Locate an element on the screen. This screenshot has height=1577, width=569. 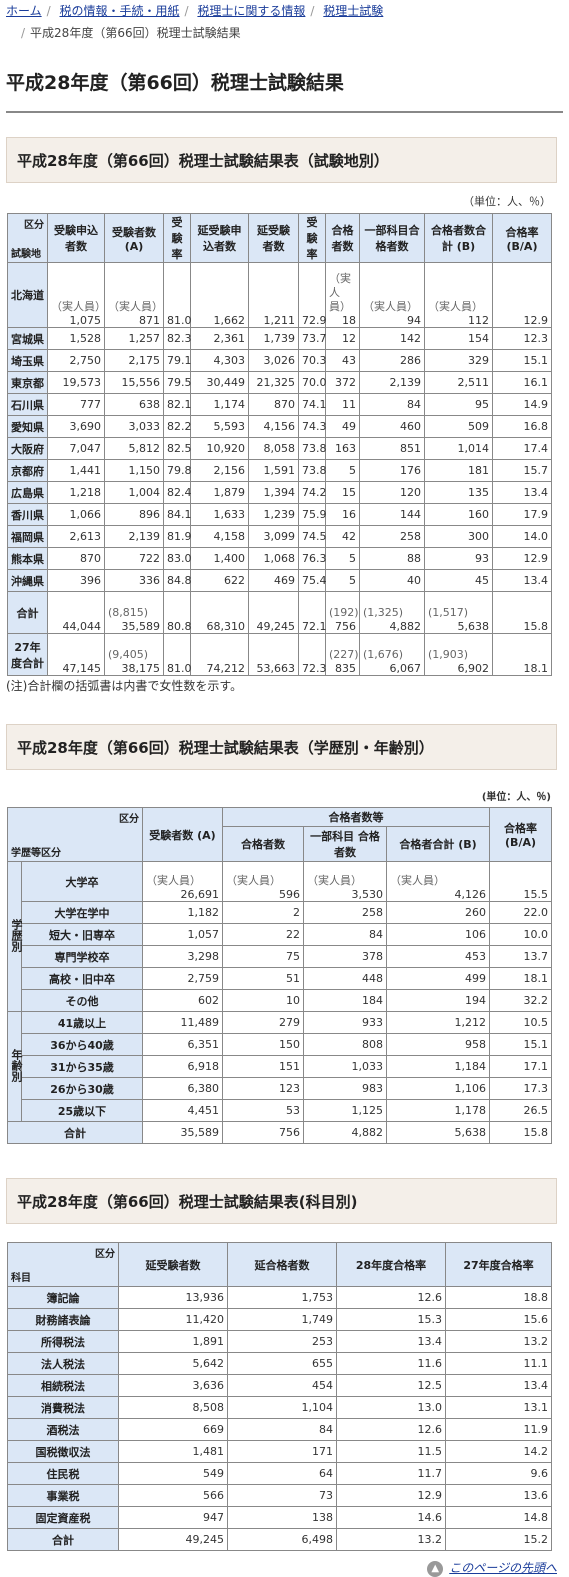
table-row: 石川県 777 638 82.1 1,174 870 74.1 11 84 95 14.9 is located at coordinates (279, 404).